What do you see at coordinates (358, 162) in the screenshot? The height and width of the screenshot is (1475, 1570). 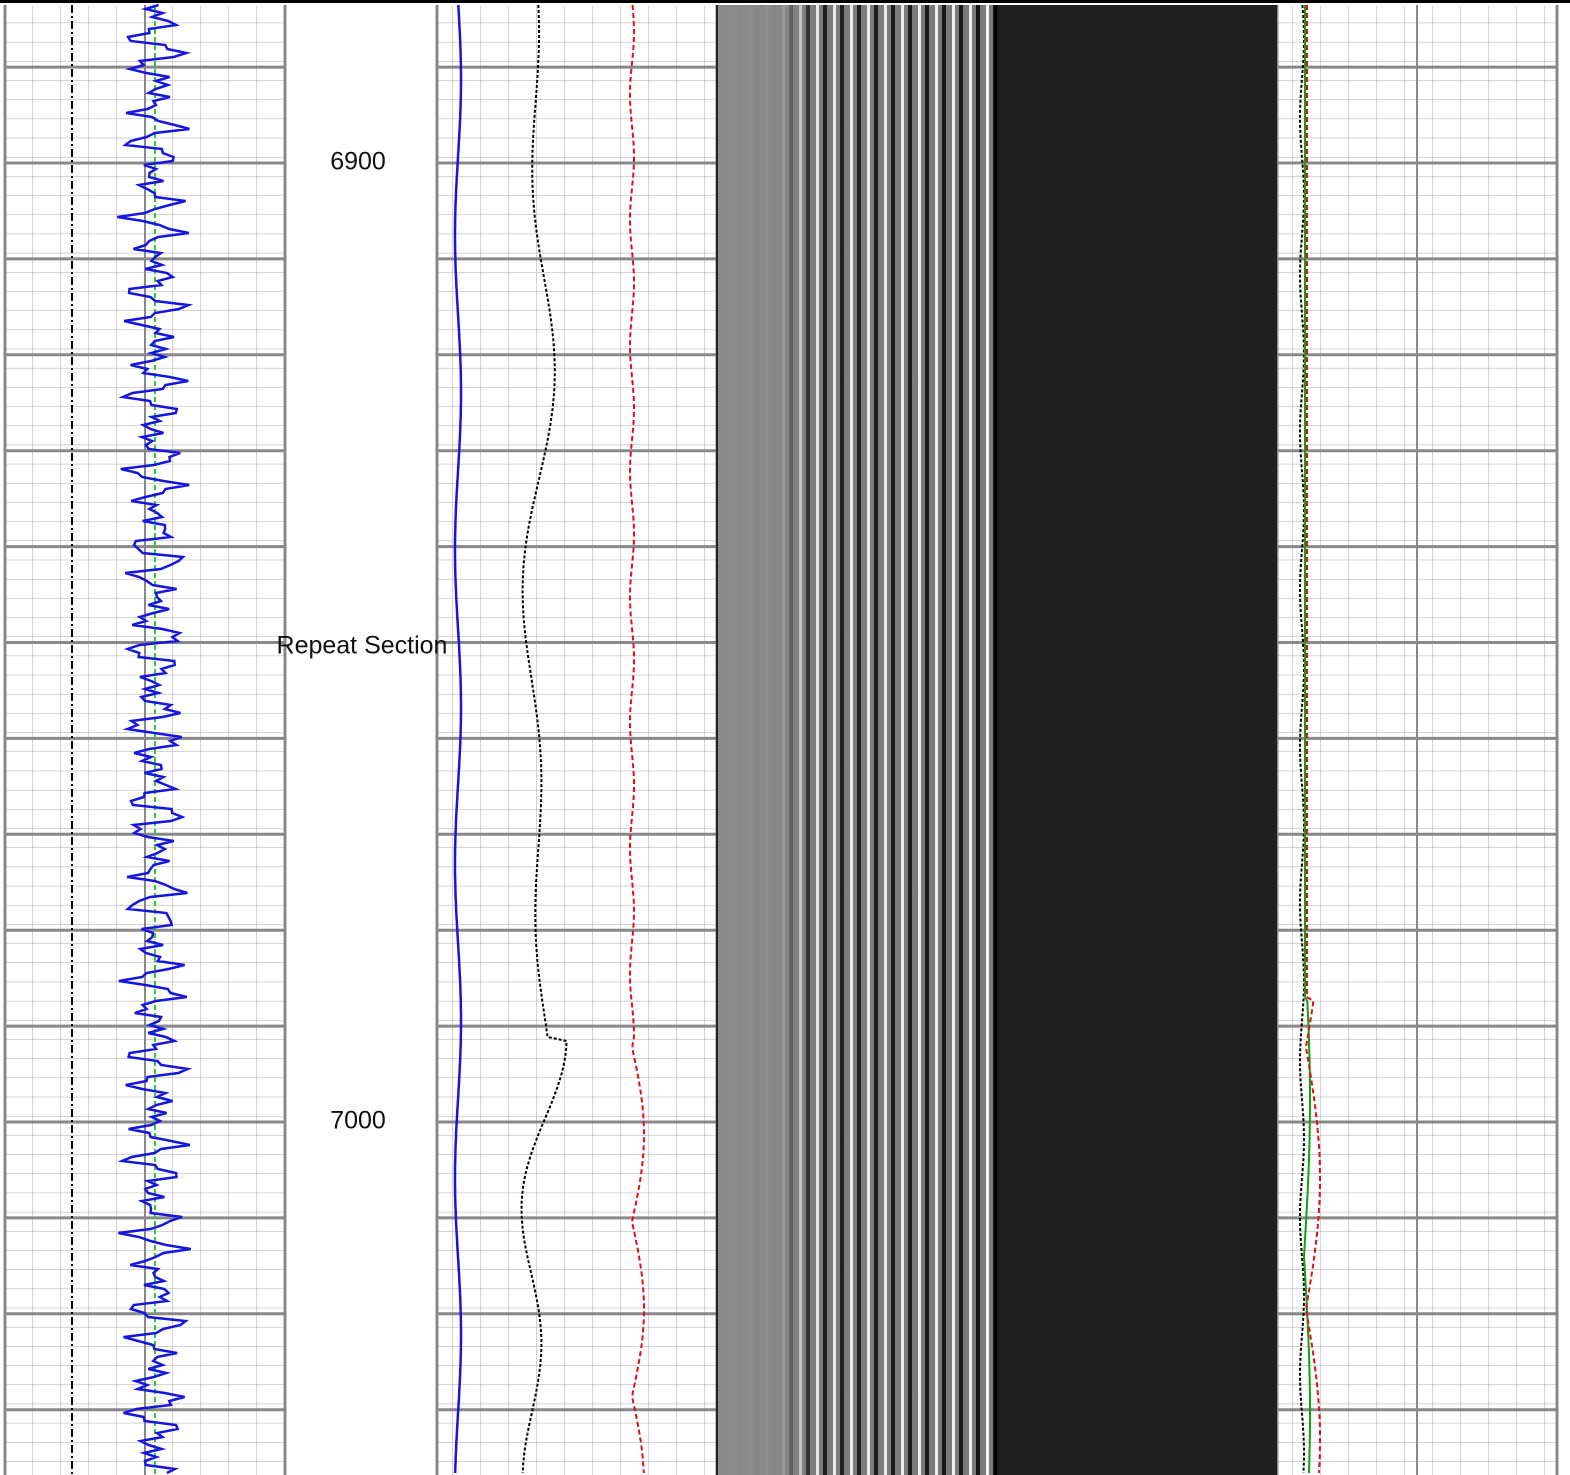 I see `depth-label: 6900` at bounding box center [358, 162].